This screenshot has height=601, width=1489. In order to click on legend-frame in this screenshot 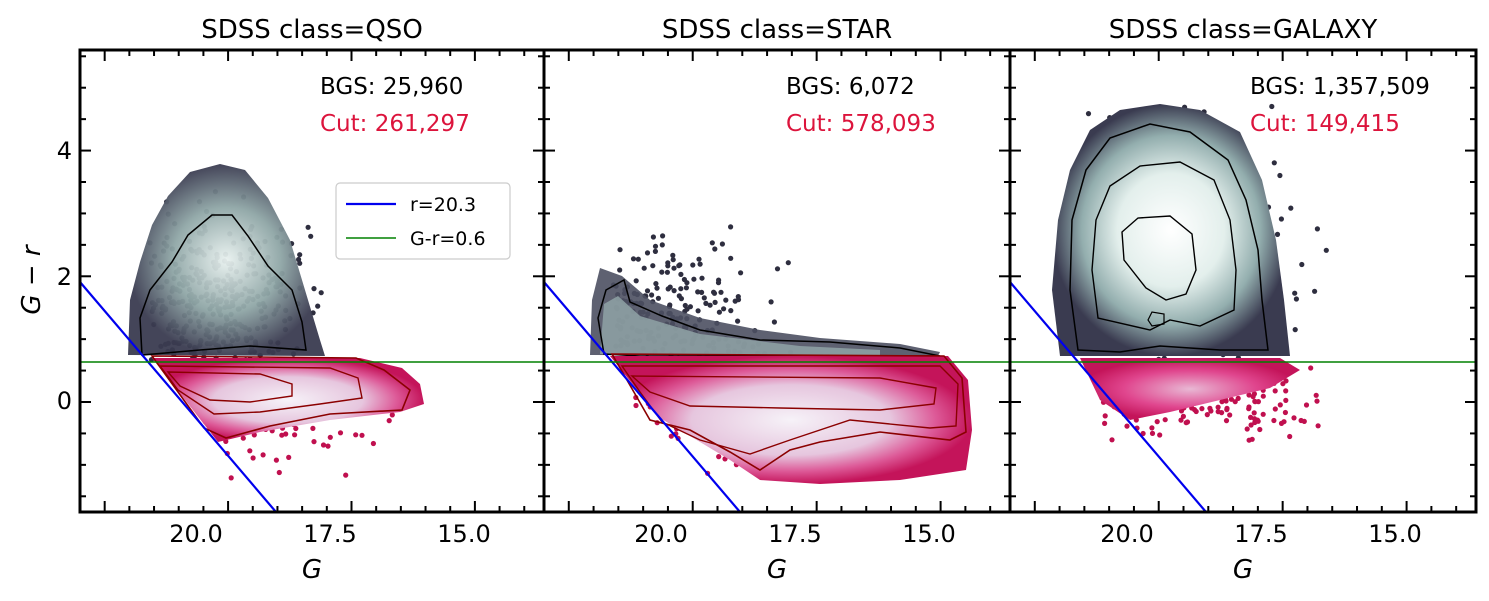, I will do `click(423, 221)`.